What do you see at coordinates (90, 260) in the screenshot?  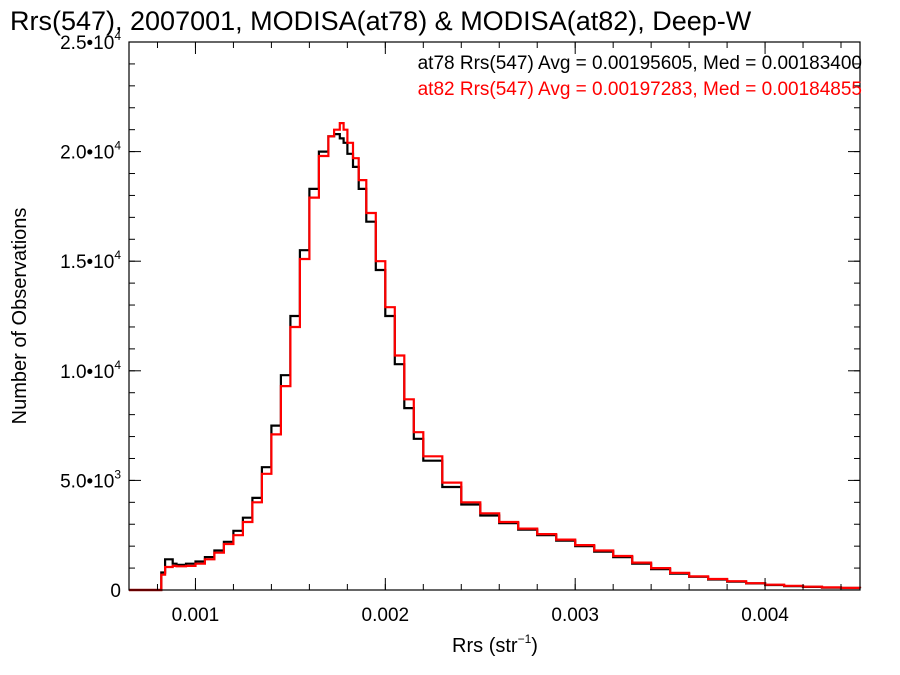 I see `y-tick-label: 1.5•104` at bounding box center [90, 260].